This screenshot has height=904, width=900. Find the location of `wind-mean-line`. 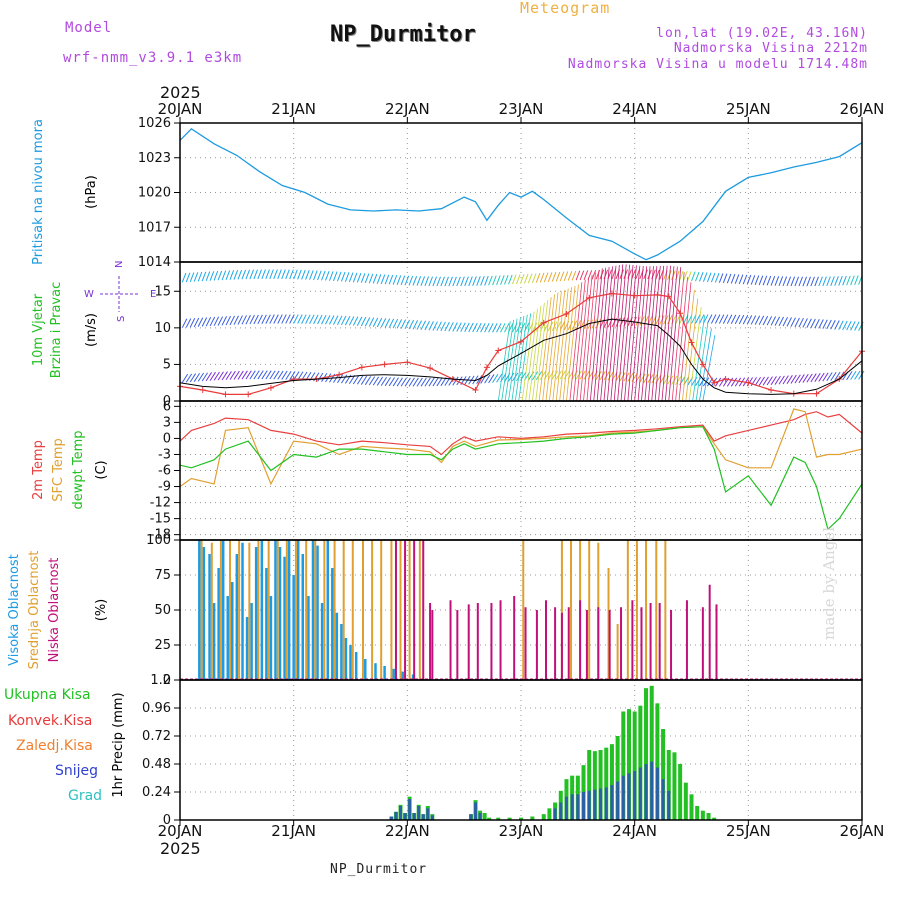

wind-mean-line is located at coordinates (521, 356).